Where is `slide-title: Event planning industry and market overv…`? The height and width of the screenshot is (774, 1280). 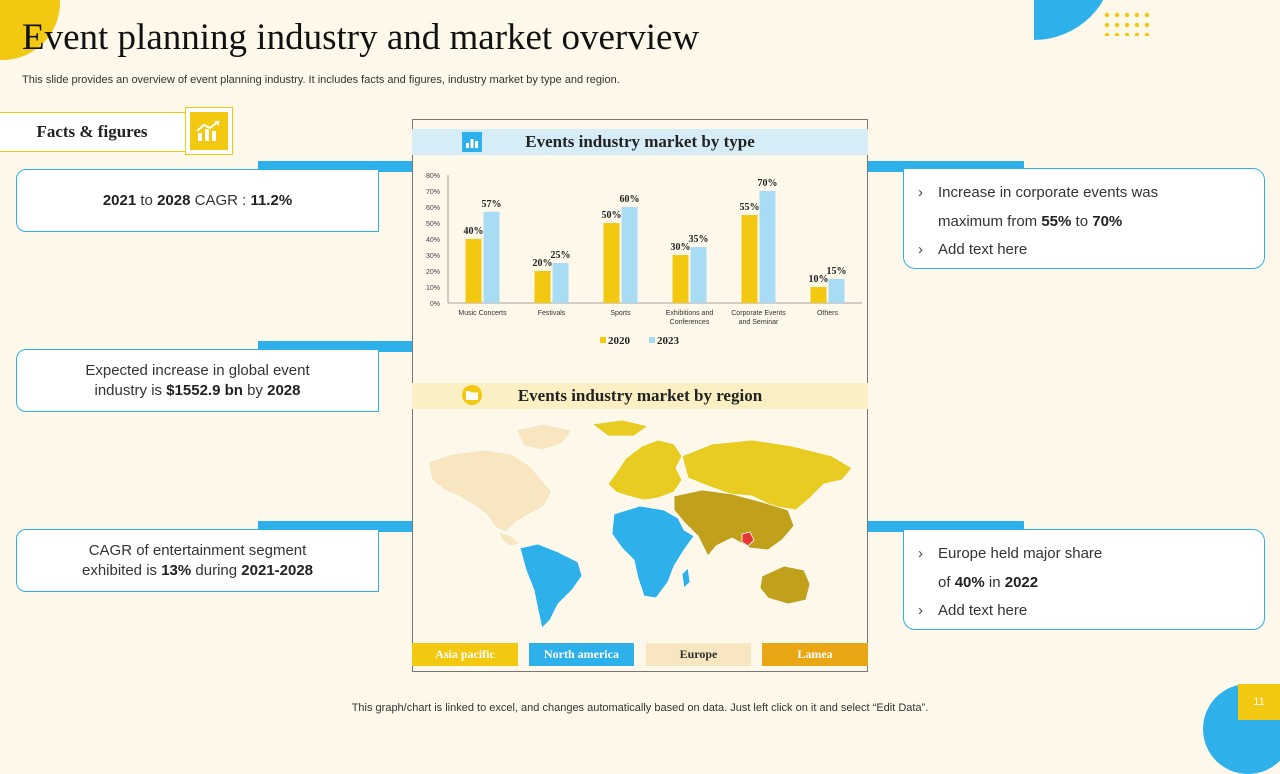
slide-title: Event planning industry and market overv… is located at coordinates (361, 37).